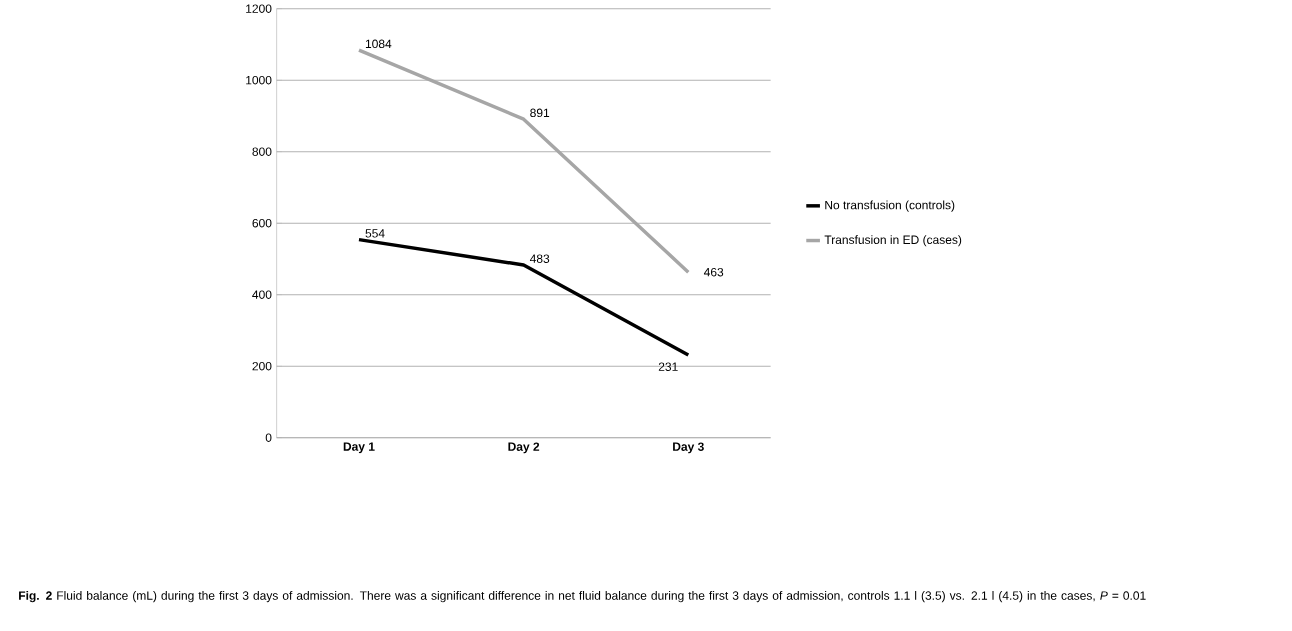  Describe the element at coordinates (713, 272) in the screenshot. I see `data-label: 463` at that location.